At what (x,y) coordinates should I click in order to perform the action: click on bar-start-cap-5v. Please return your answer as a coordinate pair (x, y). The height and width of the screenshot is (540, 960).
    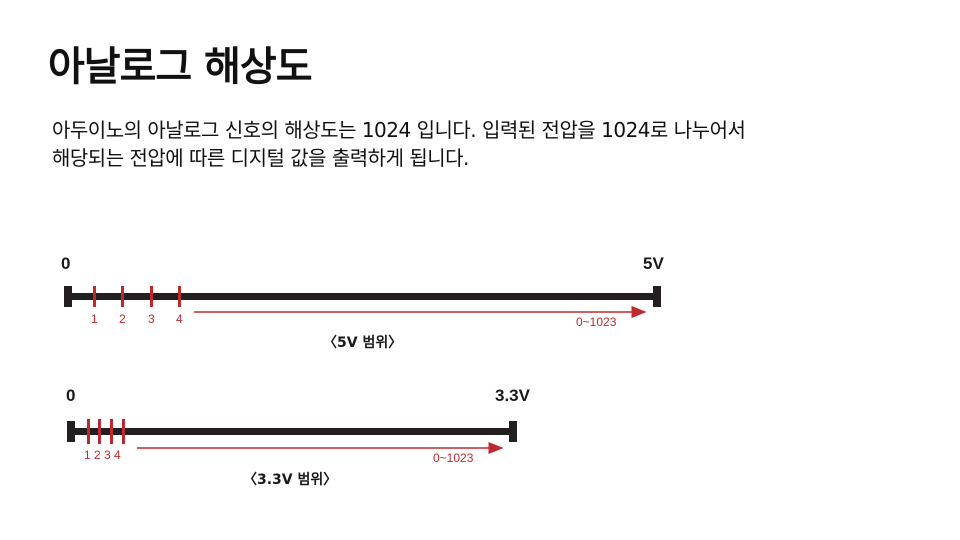
    Looking at the image, I should click on (68, 296).